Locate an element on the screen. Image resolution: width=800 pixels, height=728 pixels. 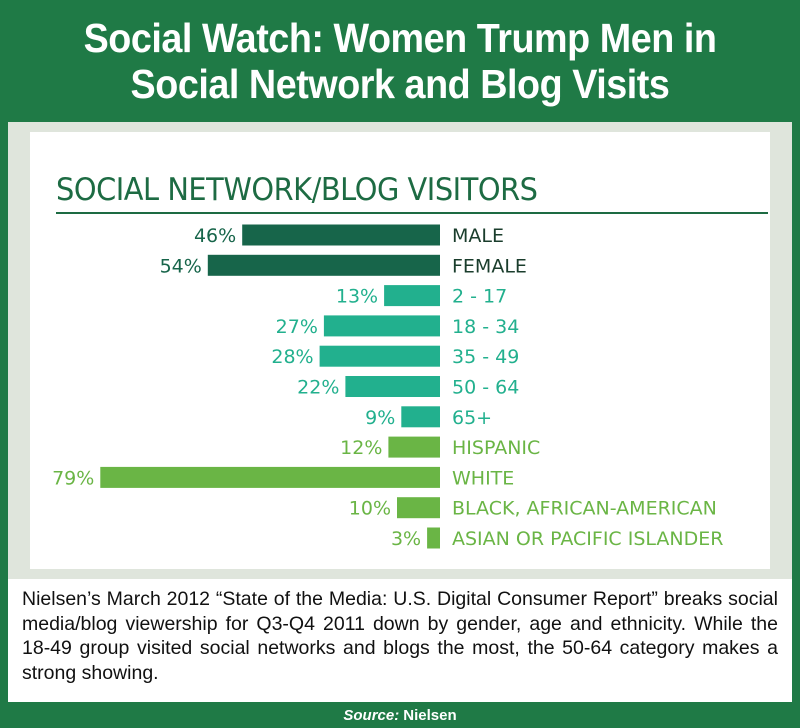
source-name: Nielsen is located at coordinates (430, 715).